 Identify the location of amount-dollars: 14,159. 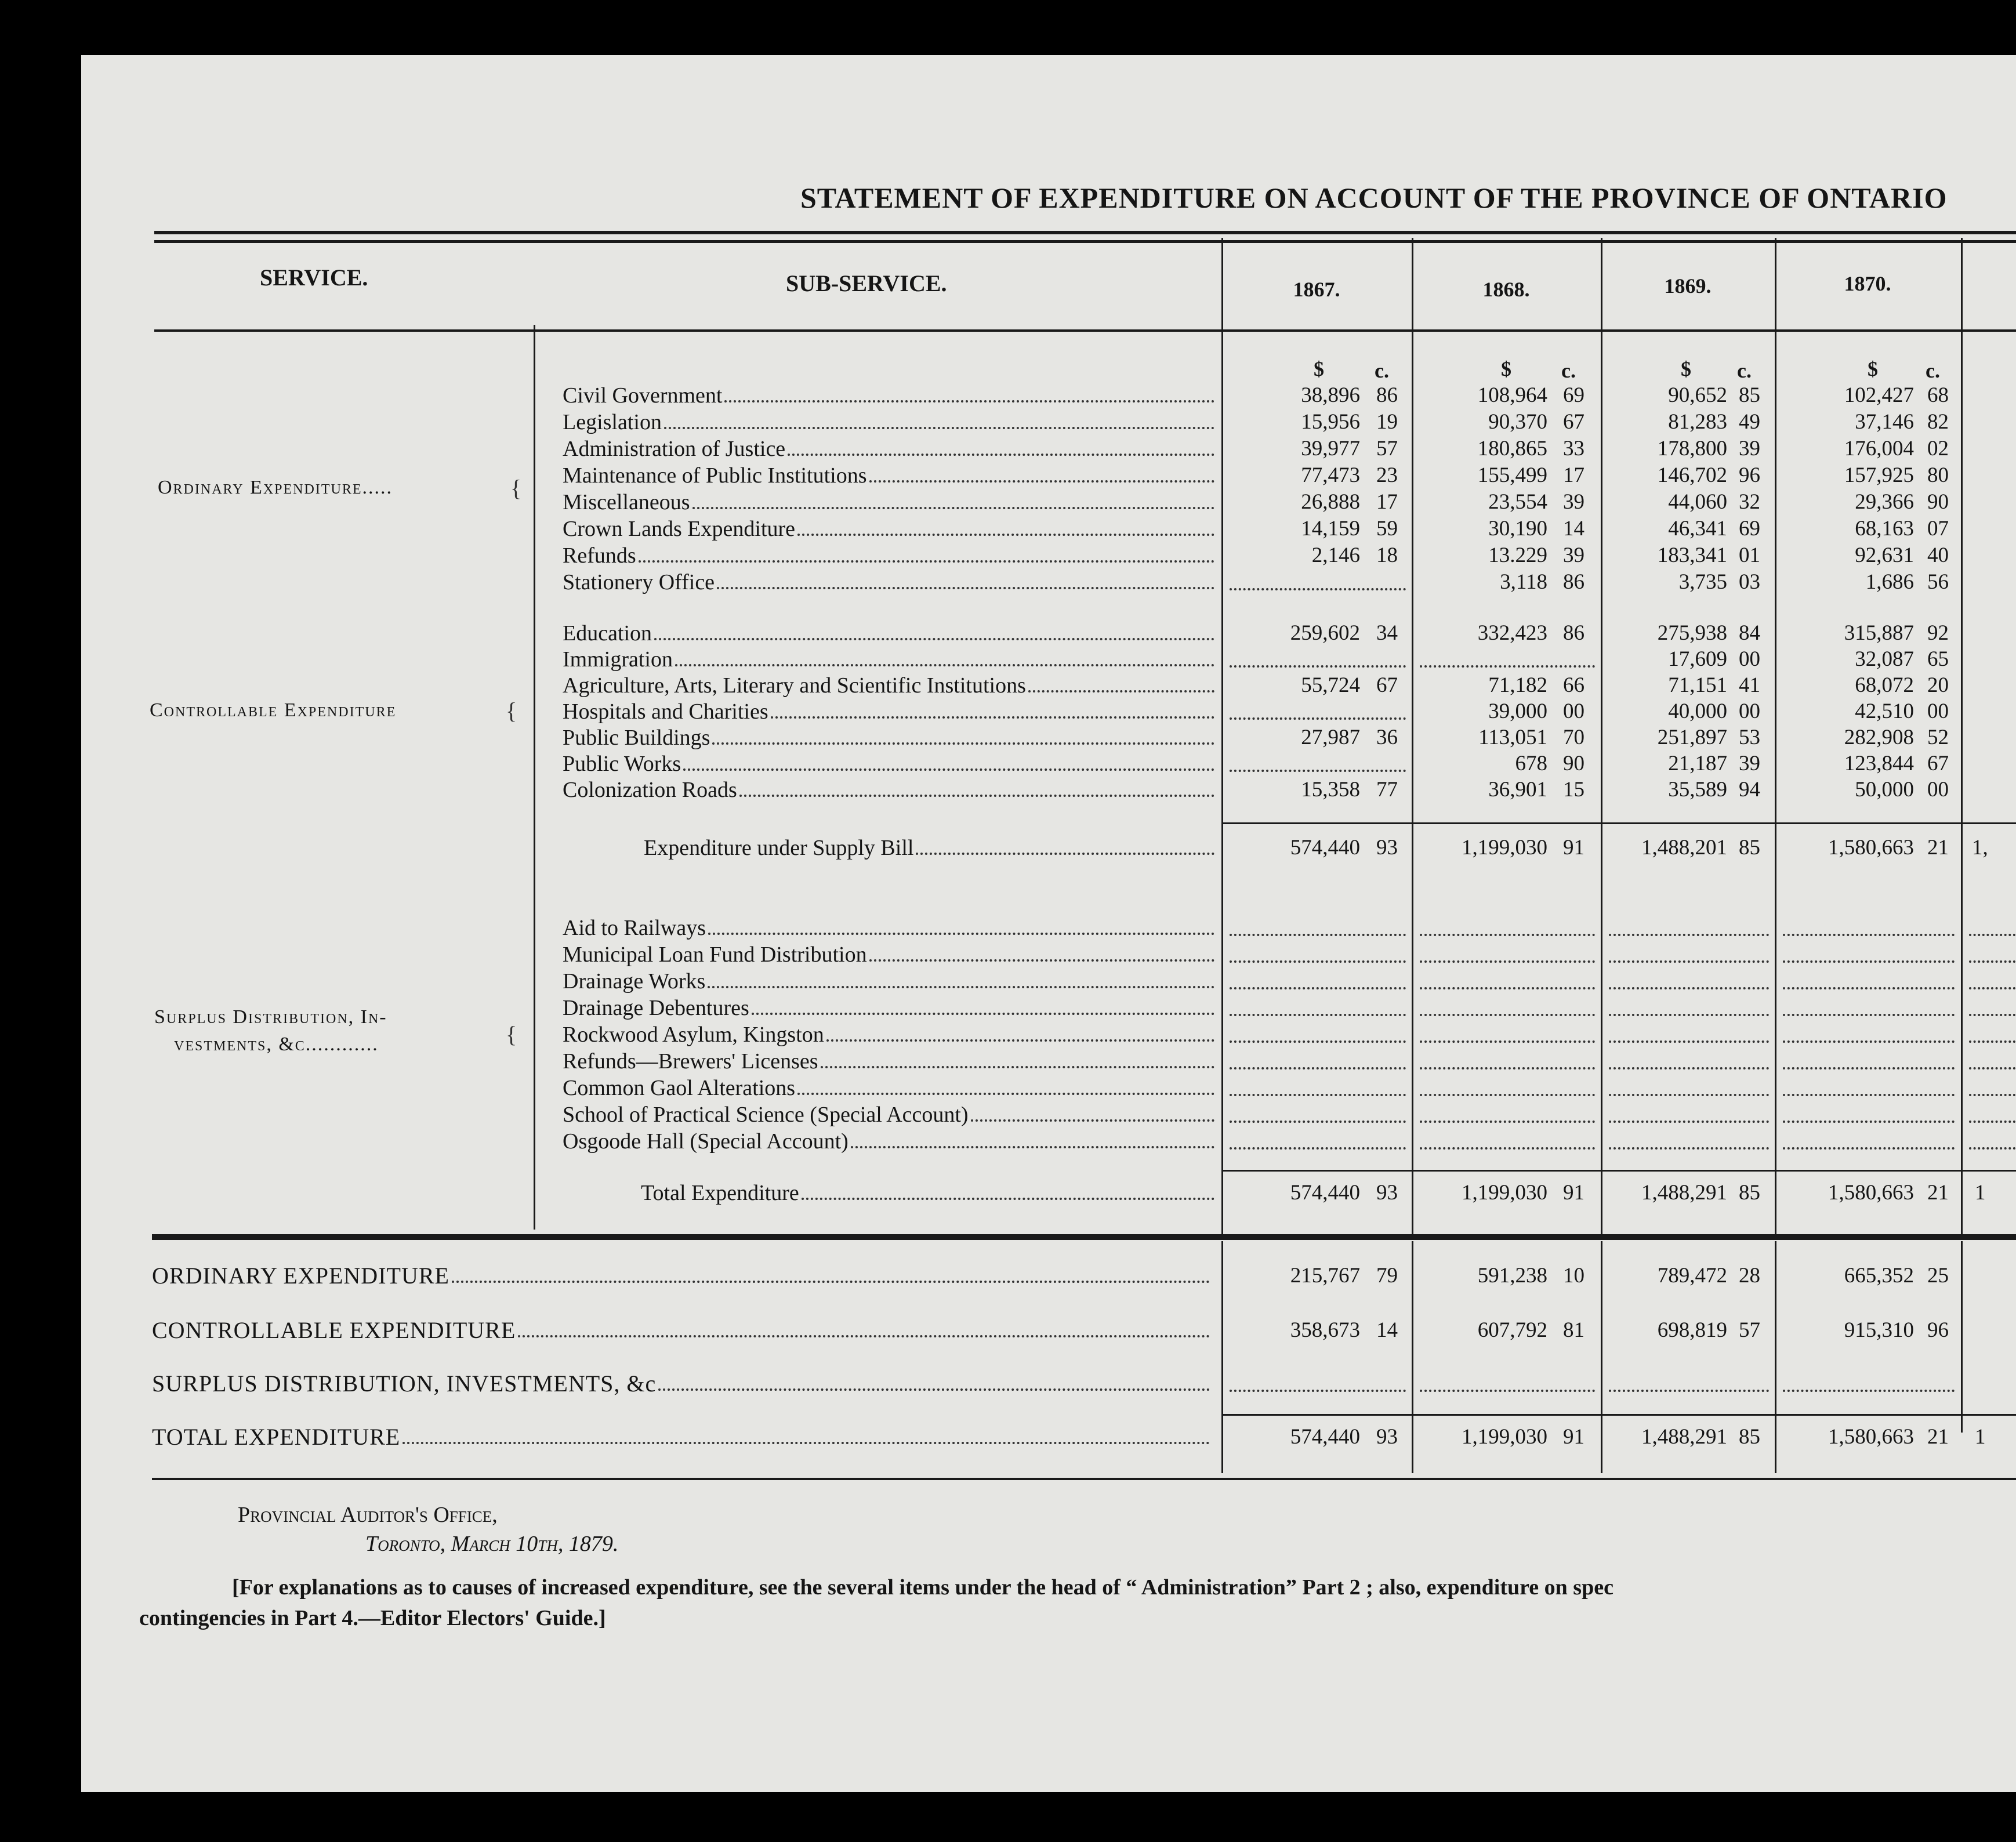
(1330, 529).